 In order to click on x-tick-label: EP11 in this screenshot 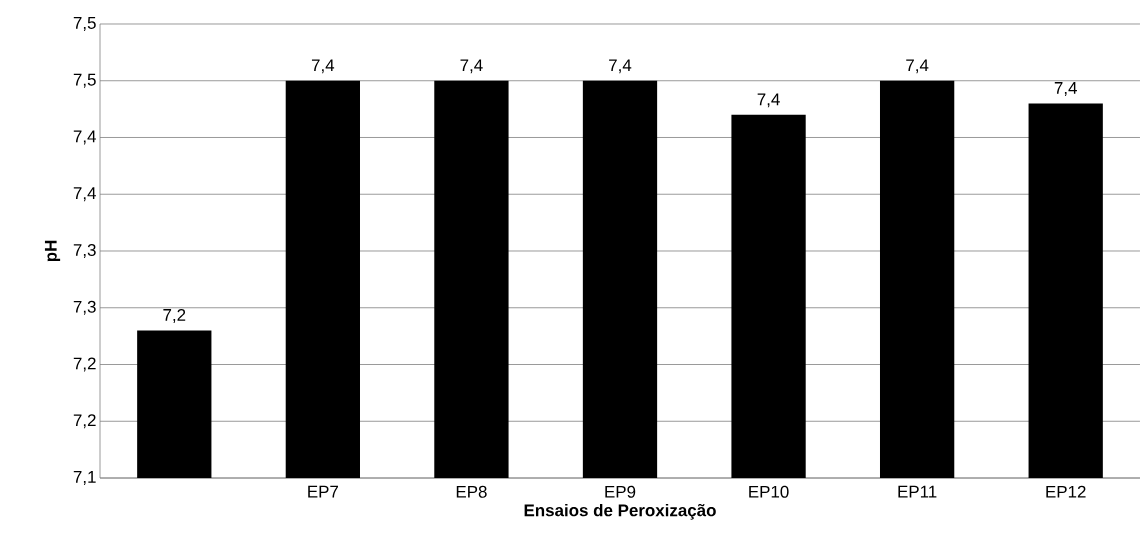, I will do `click(917, 491)`.